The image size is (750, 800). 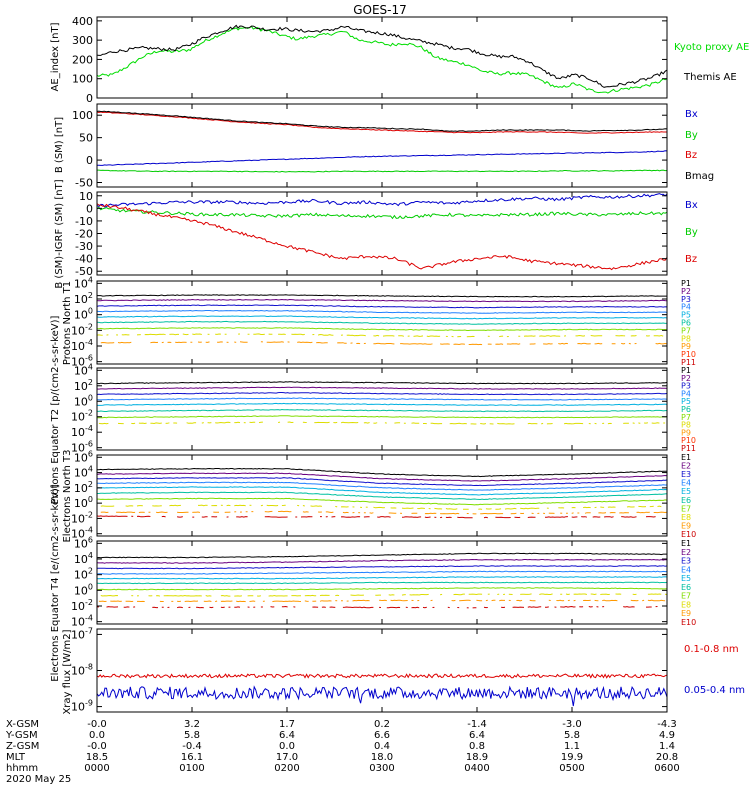 I want to click on figure-title: GOES-17, so click(x=380, y=10).